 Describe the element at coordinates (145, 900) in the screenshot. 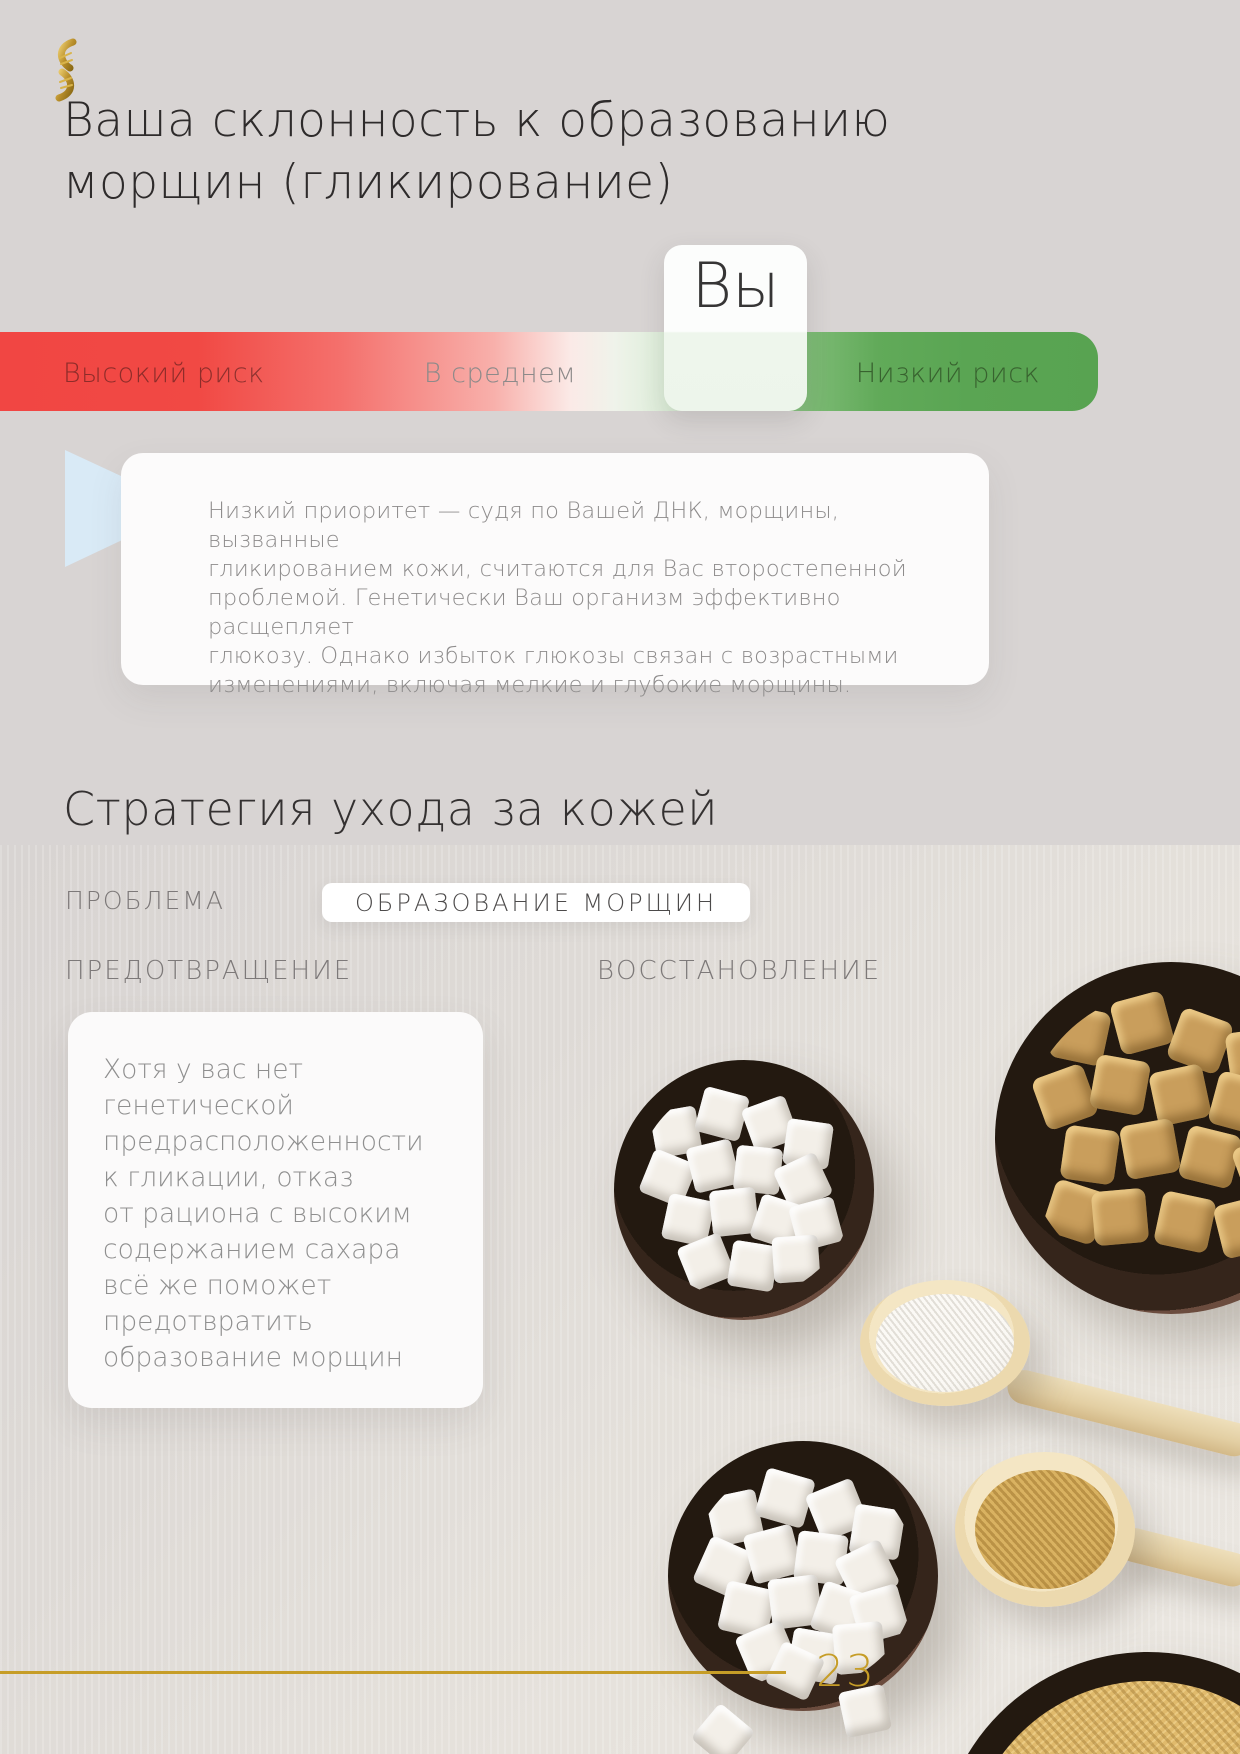

I see `problem-label: ПРОБЛЕМА` at that location.